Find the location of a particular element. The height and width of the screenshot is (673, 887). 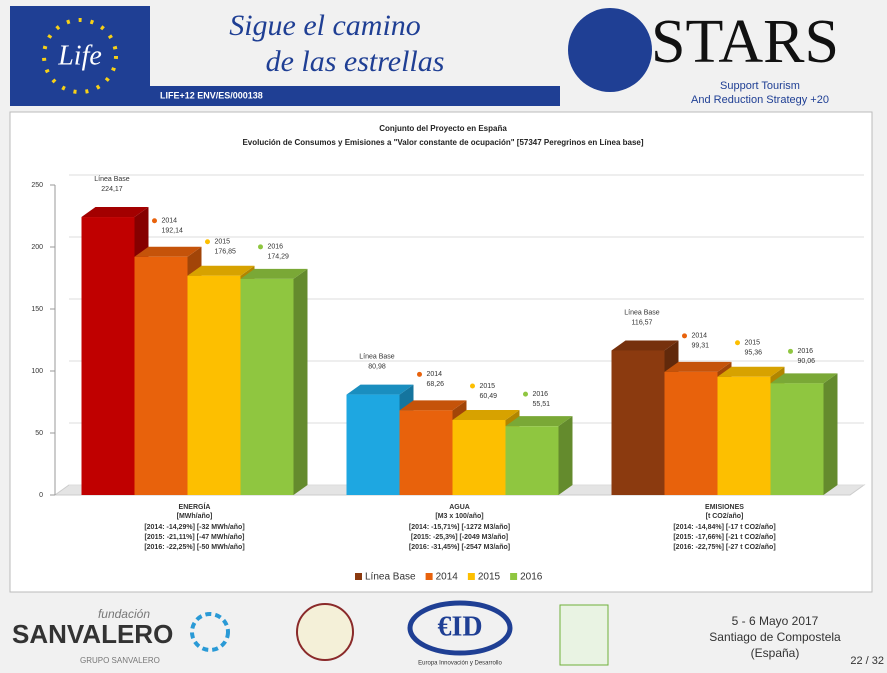

data-label: 55,51 is located at coordinates (542, 404).